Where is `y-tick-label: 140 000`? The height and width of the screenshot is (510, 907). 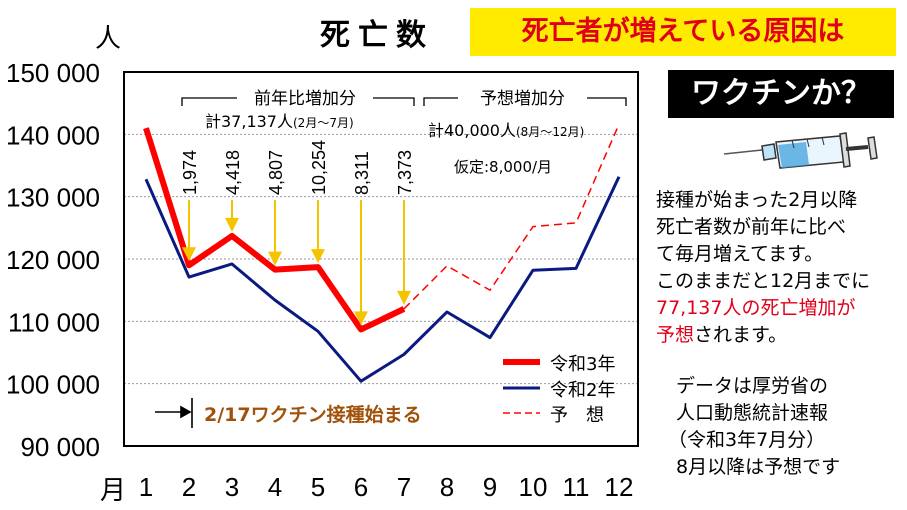 y-tick-label: 140 000 is located at coordinates (53, 135).